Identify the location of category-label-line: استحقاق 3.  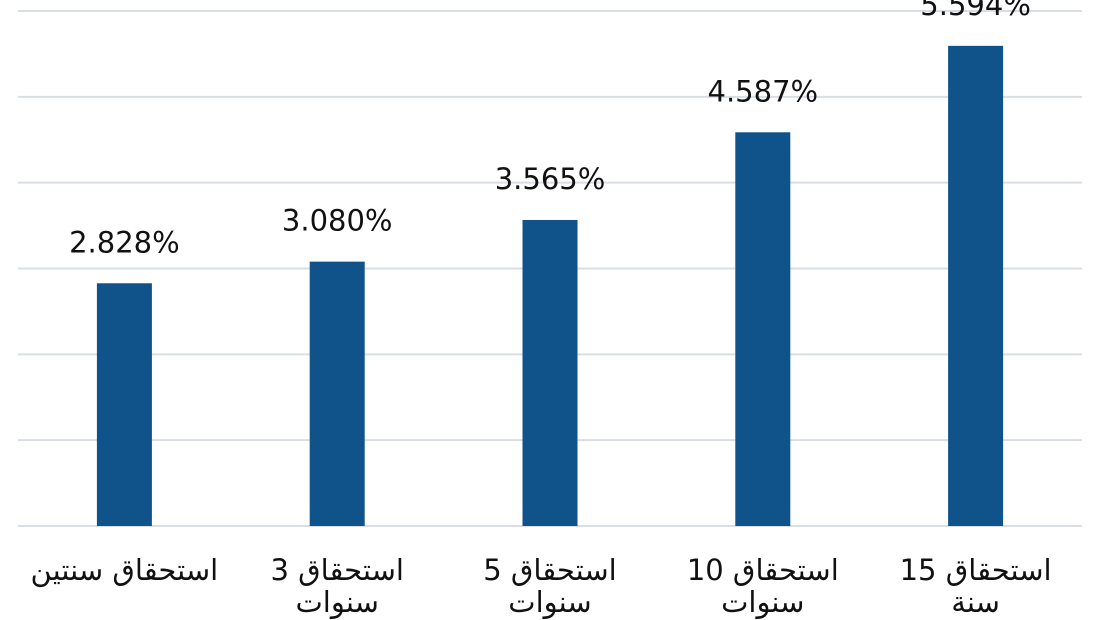
(337, 570).